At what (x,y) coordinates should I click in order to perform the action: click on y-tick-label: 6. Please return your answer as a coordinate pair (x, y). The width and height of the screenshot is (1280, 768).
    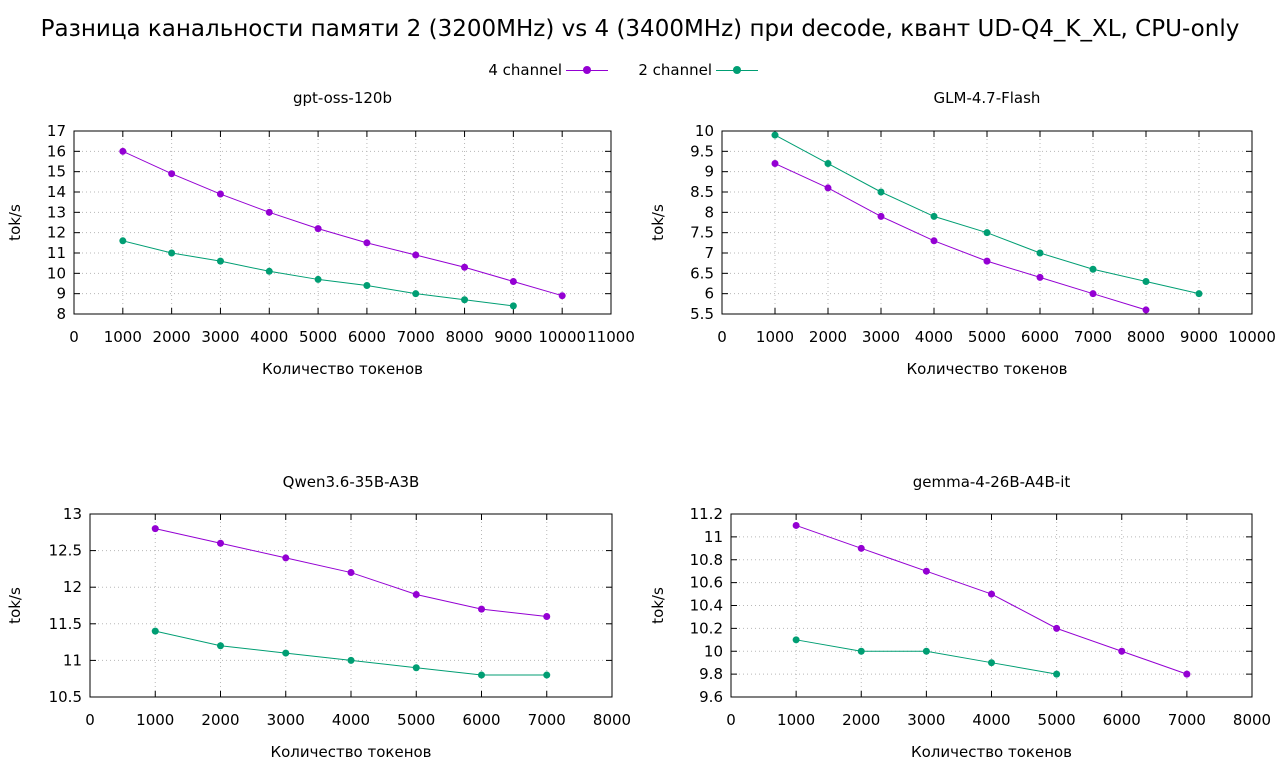
    Looking at the image, I should click on (709, 294).